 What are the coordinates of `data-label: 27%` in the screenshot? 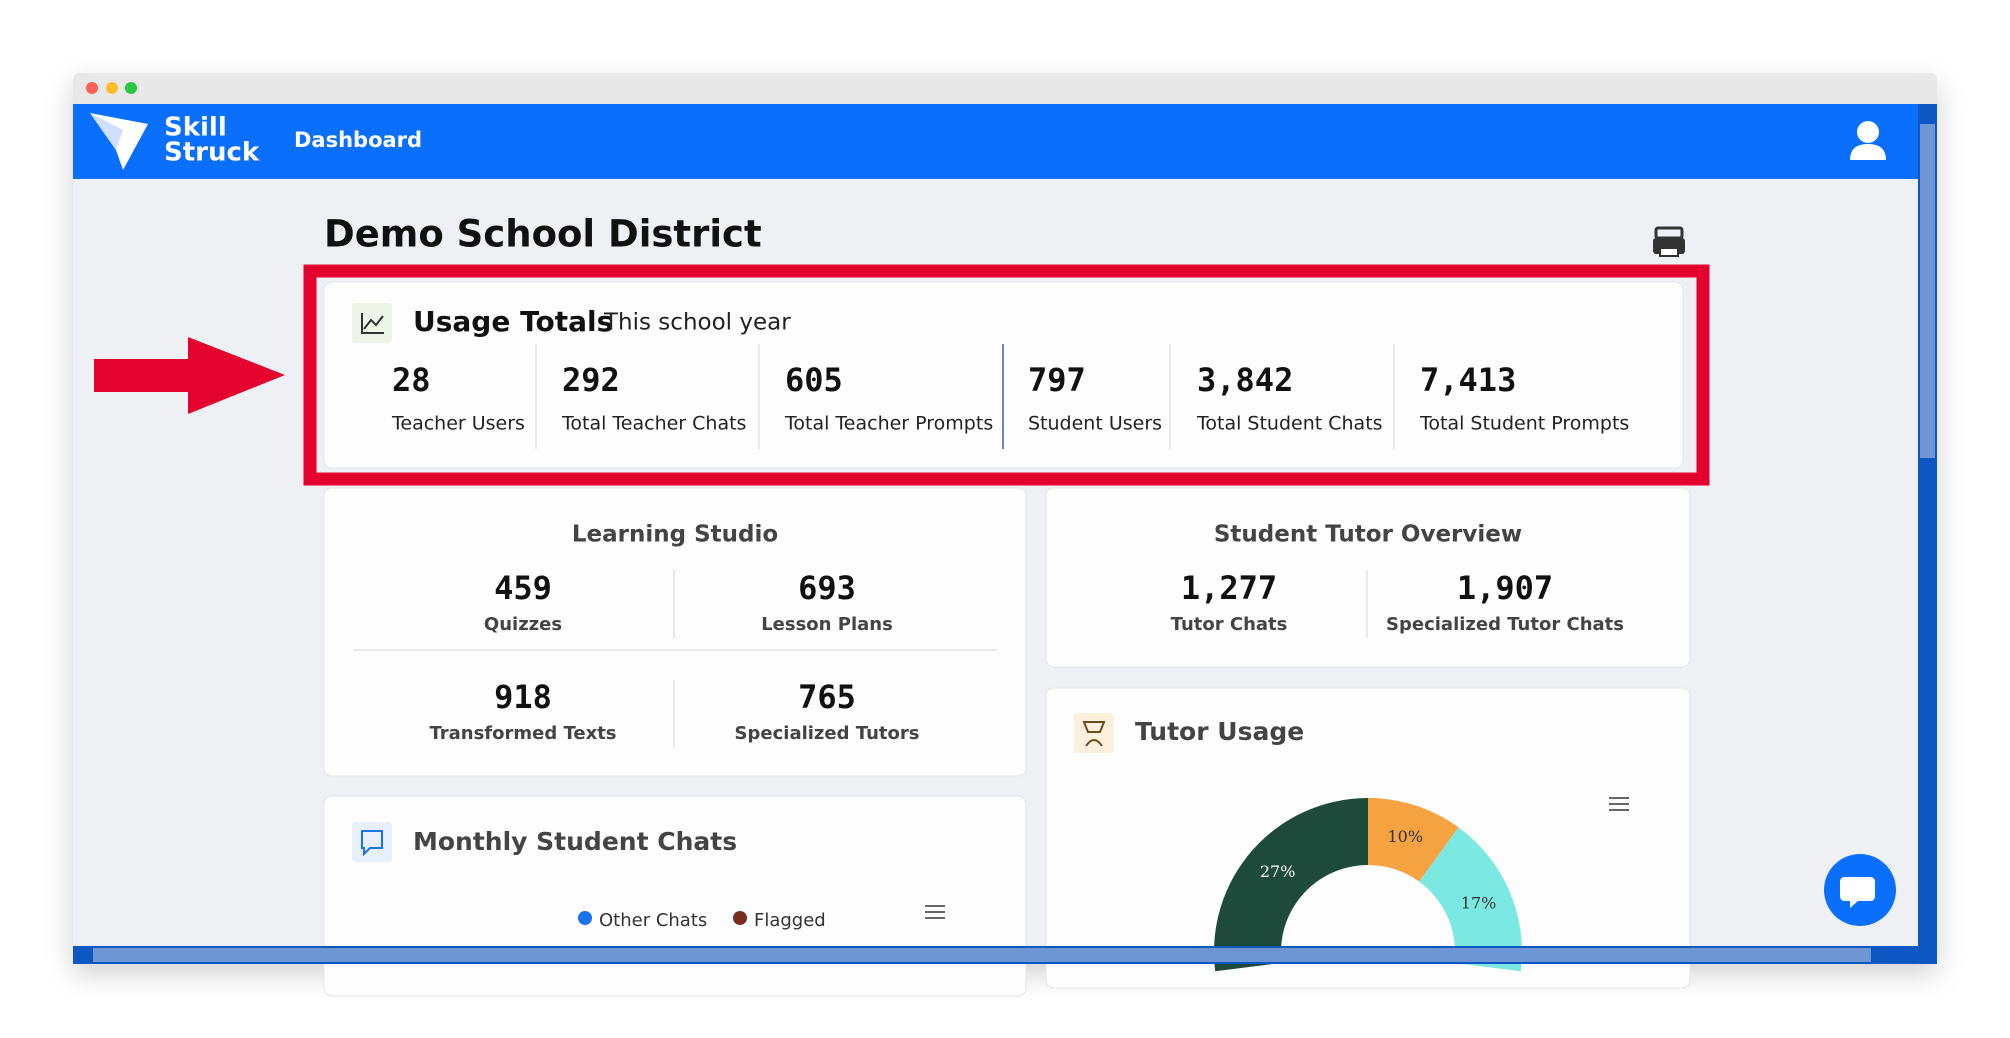 It's located at (1278, 871).